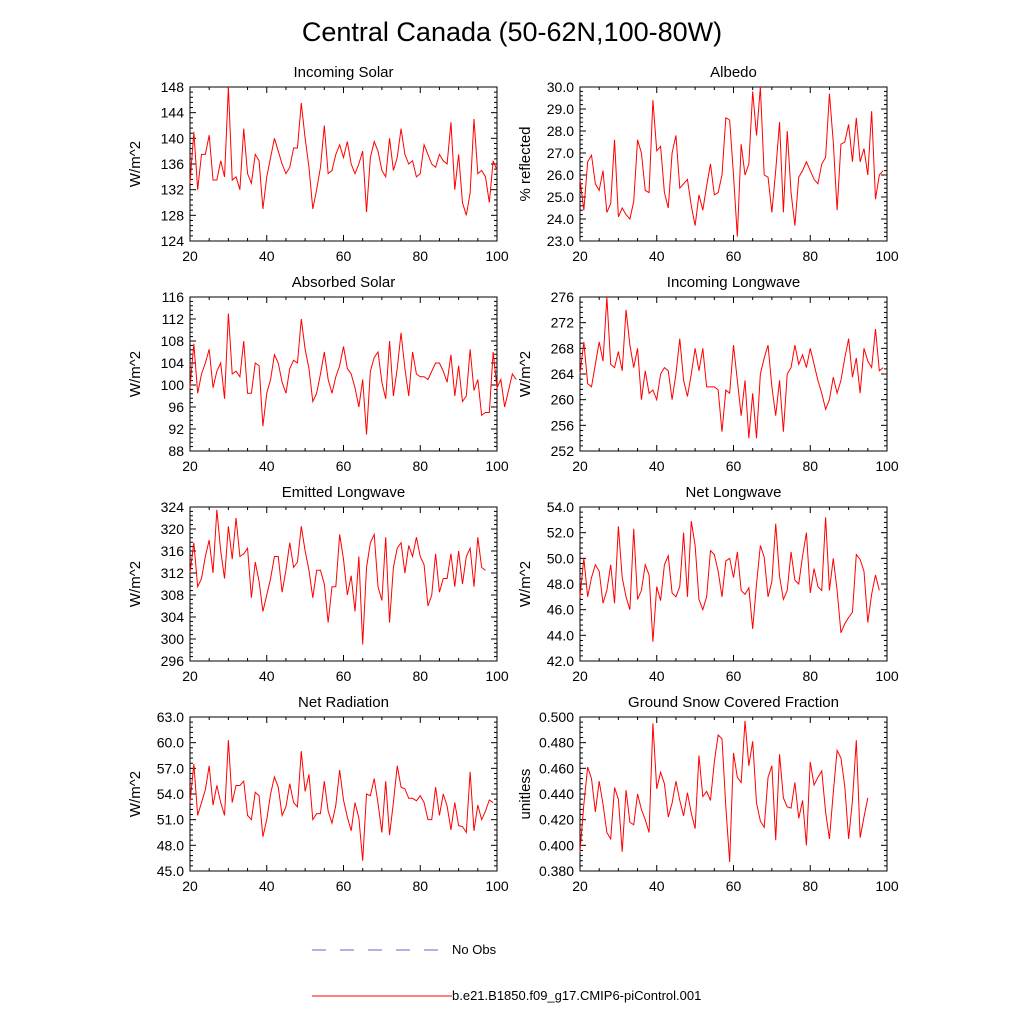 This screenshot has width=1024, height=1024. What do you see at coordinates (556, 820) in the screenshot?
I see `y-tick-label: 0.420` at bounding box center [556, 820].